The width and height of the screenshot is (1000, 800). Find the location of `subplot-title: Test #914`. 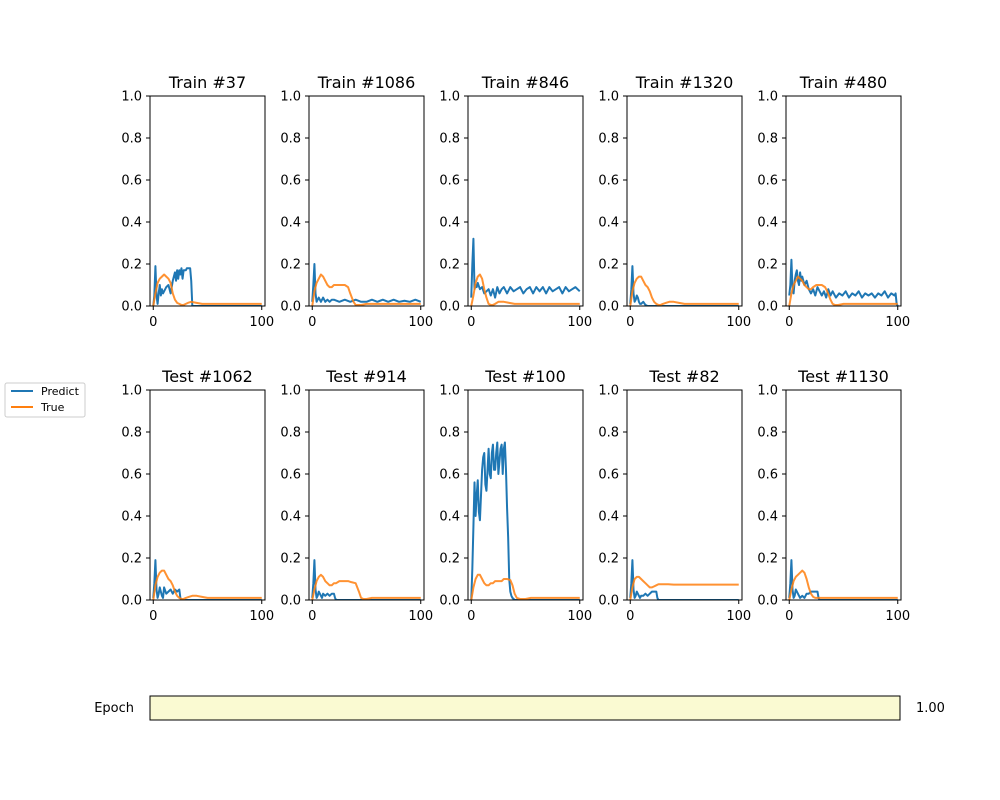

subplot-title: Test #914 is located at coordinates (366, 376).